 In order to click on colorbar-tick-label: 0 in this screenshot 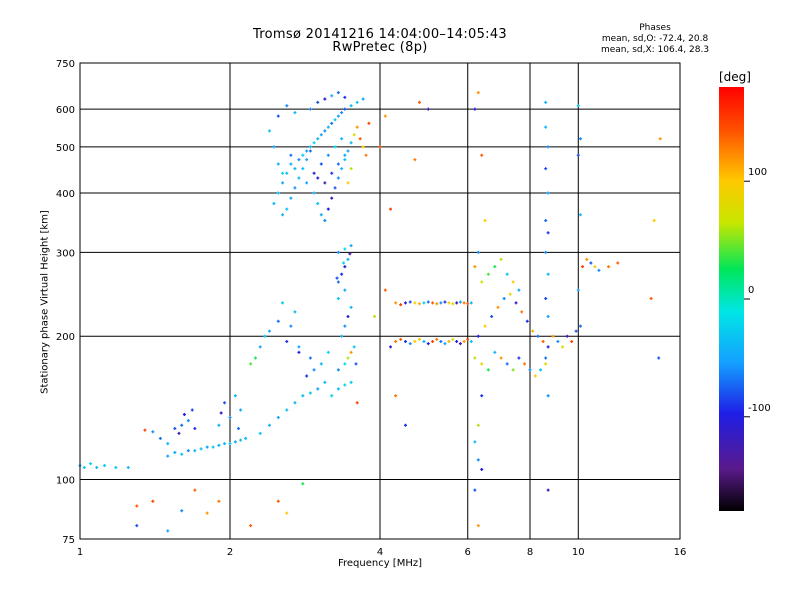, I will do `click(751, 290)`.